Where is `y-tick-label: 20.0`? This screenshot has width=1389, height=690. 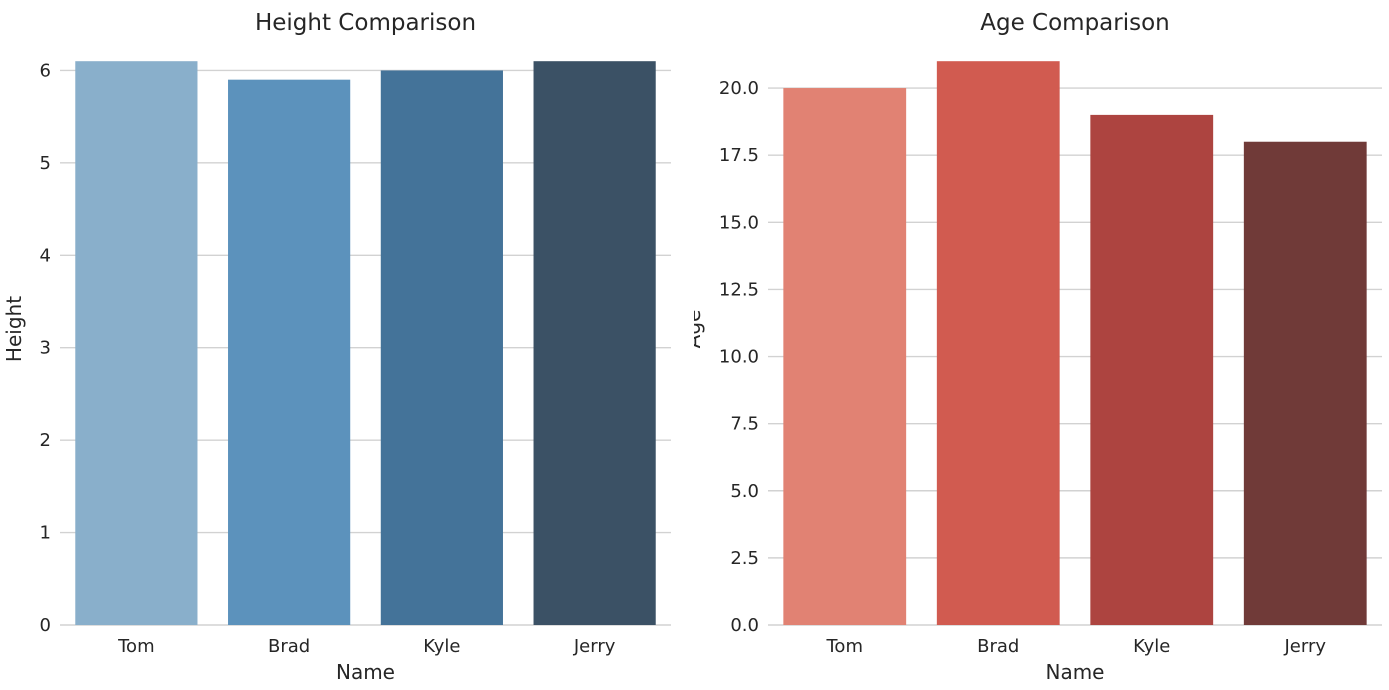 y-tick-label: 20.0 is located at coordinates (739, 88).